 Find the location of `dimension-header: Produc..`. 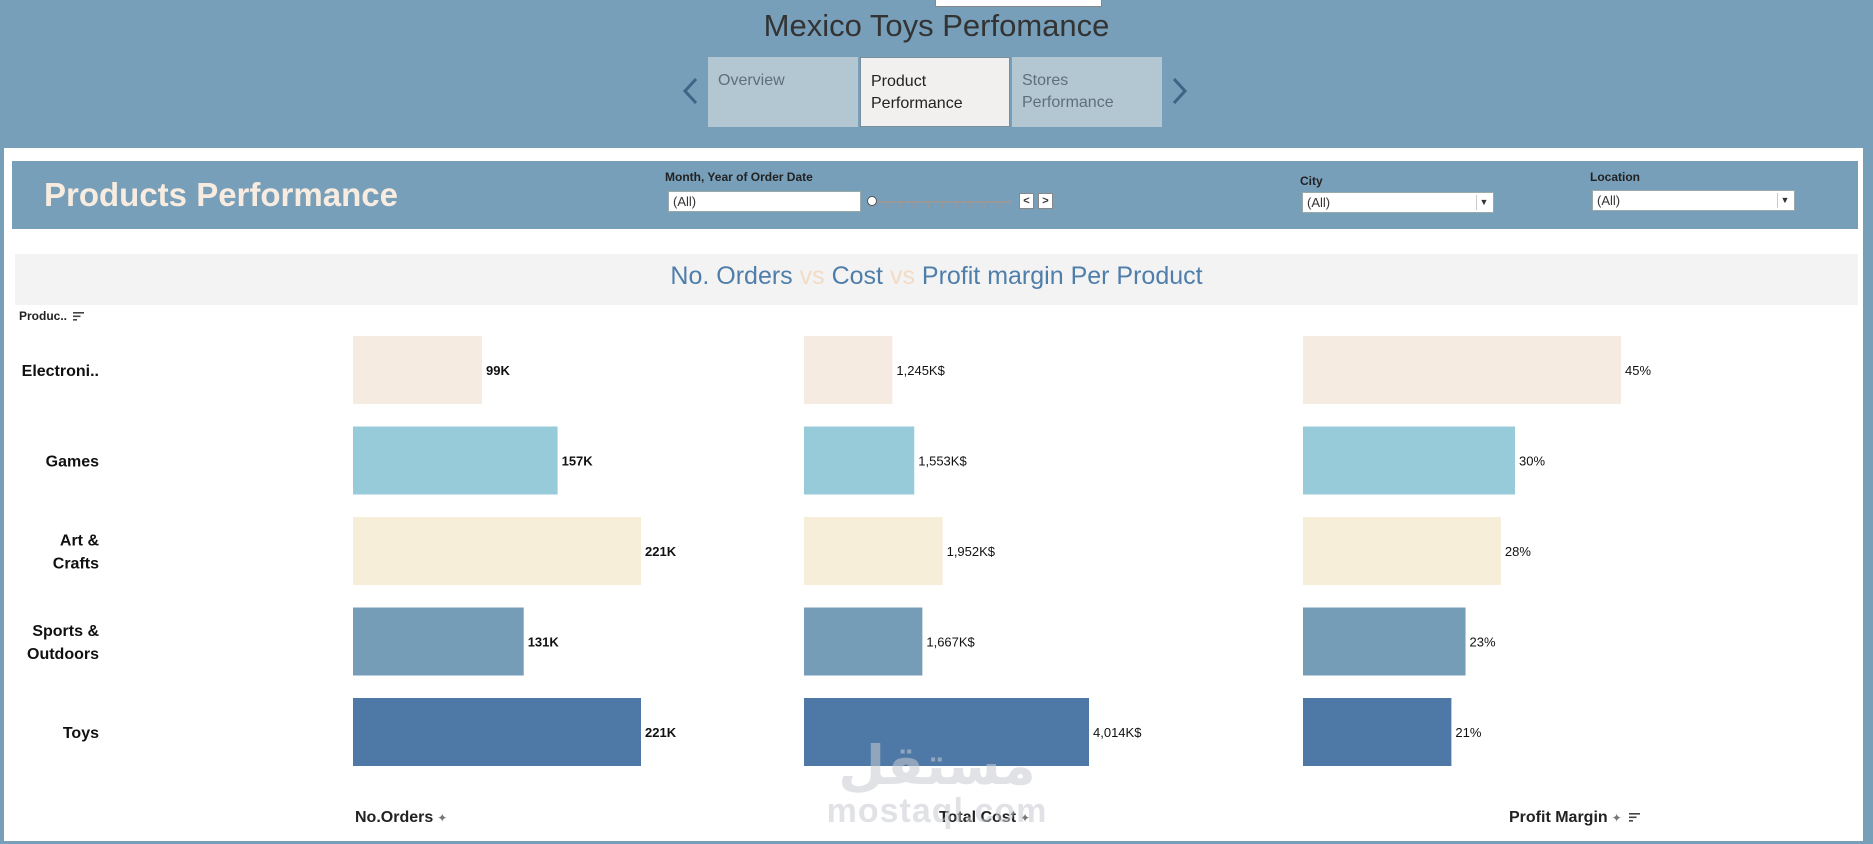

dimension-header: Produc.. is located at coordinates (52, 316).